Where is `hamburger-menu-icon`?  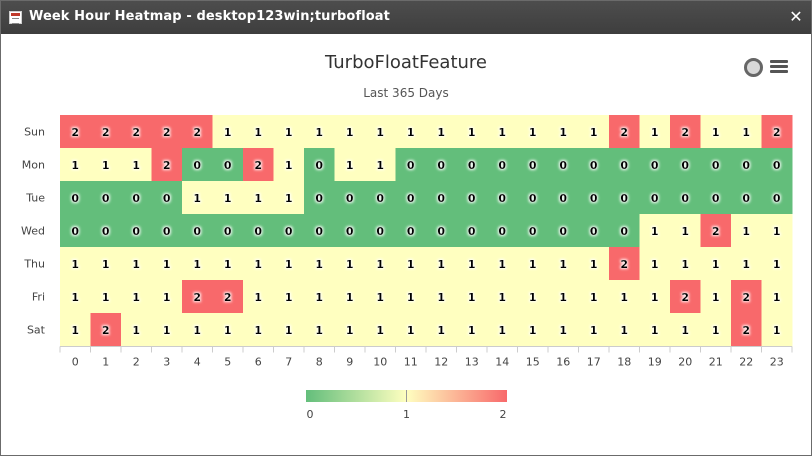
hamburger-menu-icon is located at coordinates (779, 67).